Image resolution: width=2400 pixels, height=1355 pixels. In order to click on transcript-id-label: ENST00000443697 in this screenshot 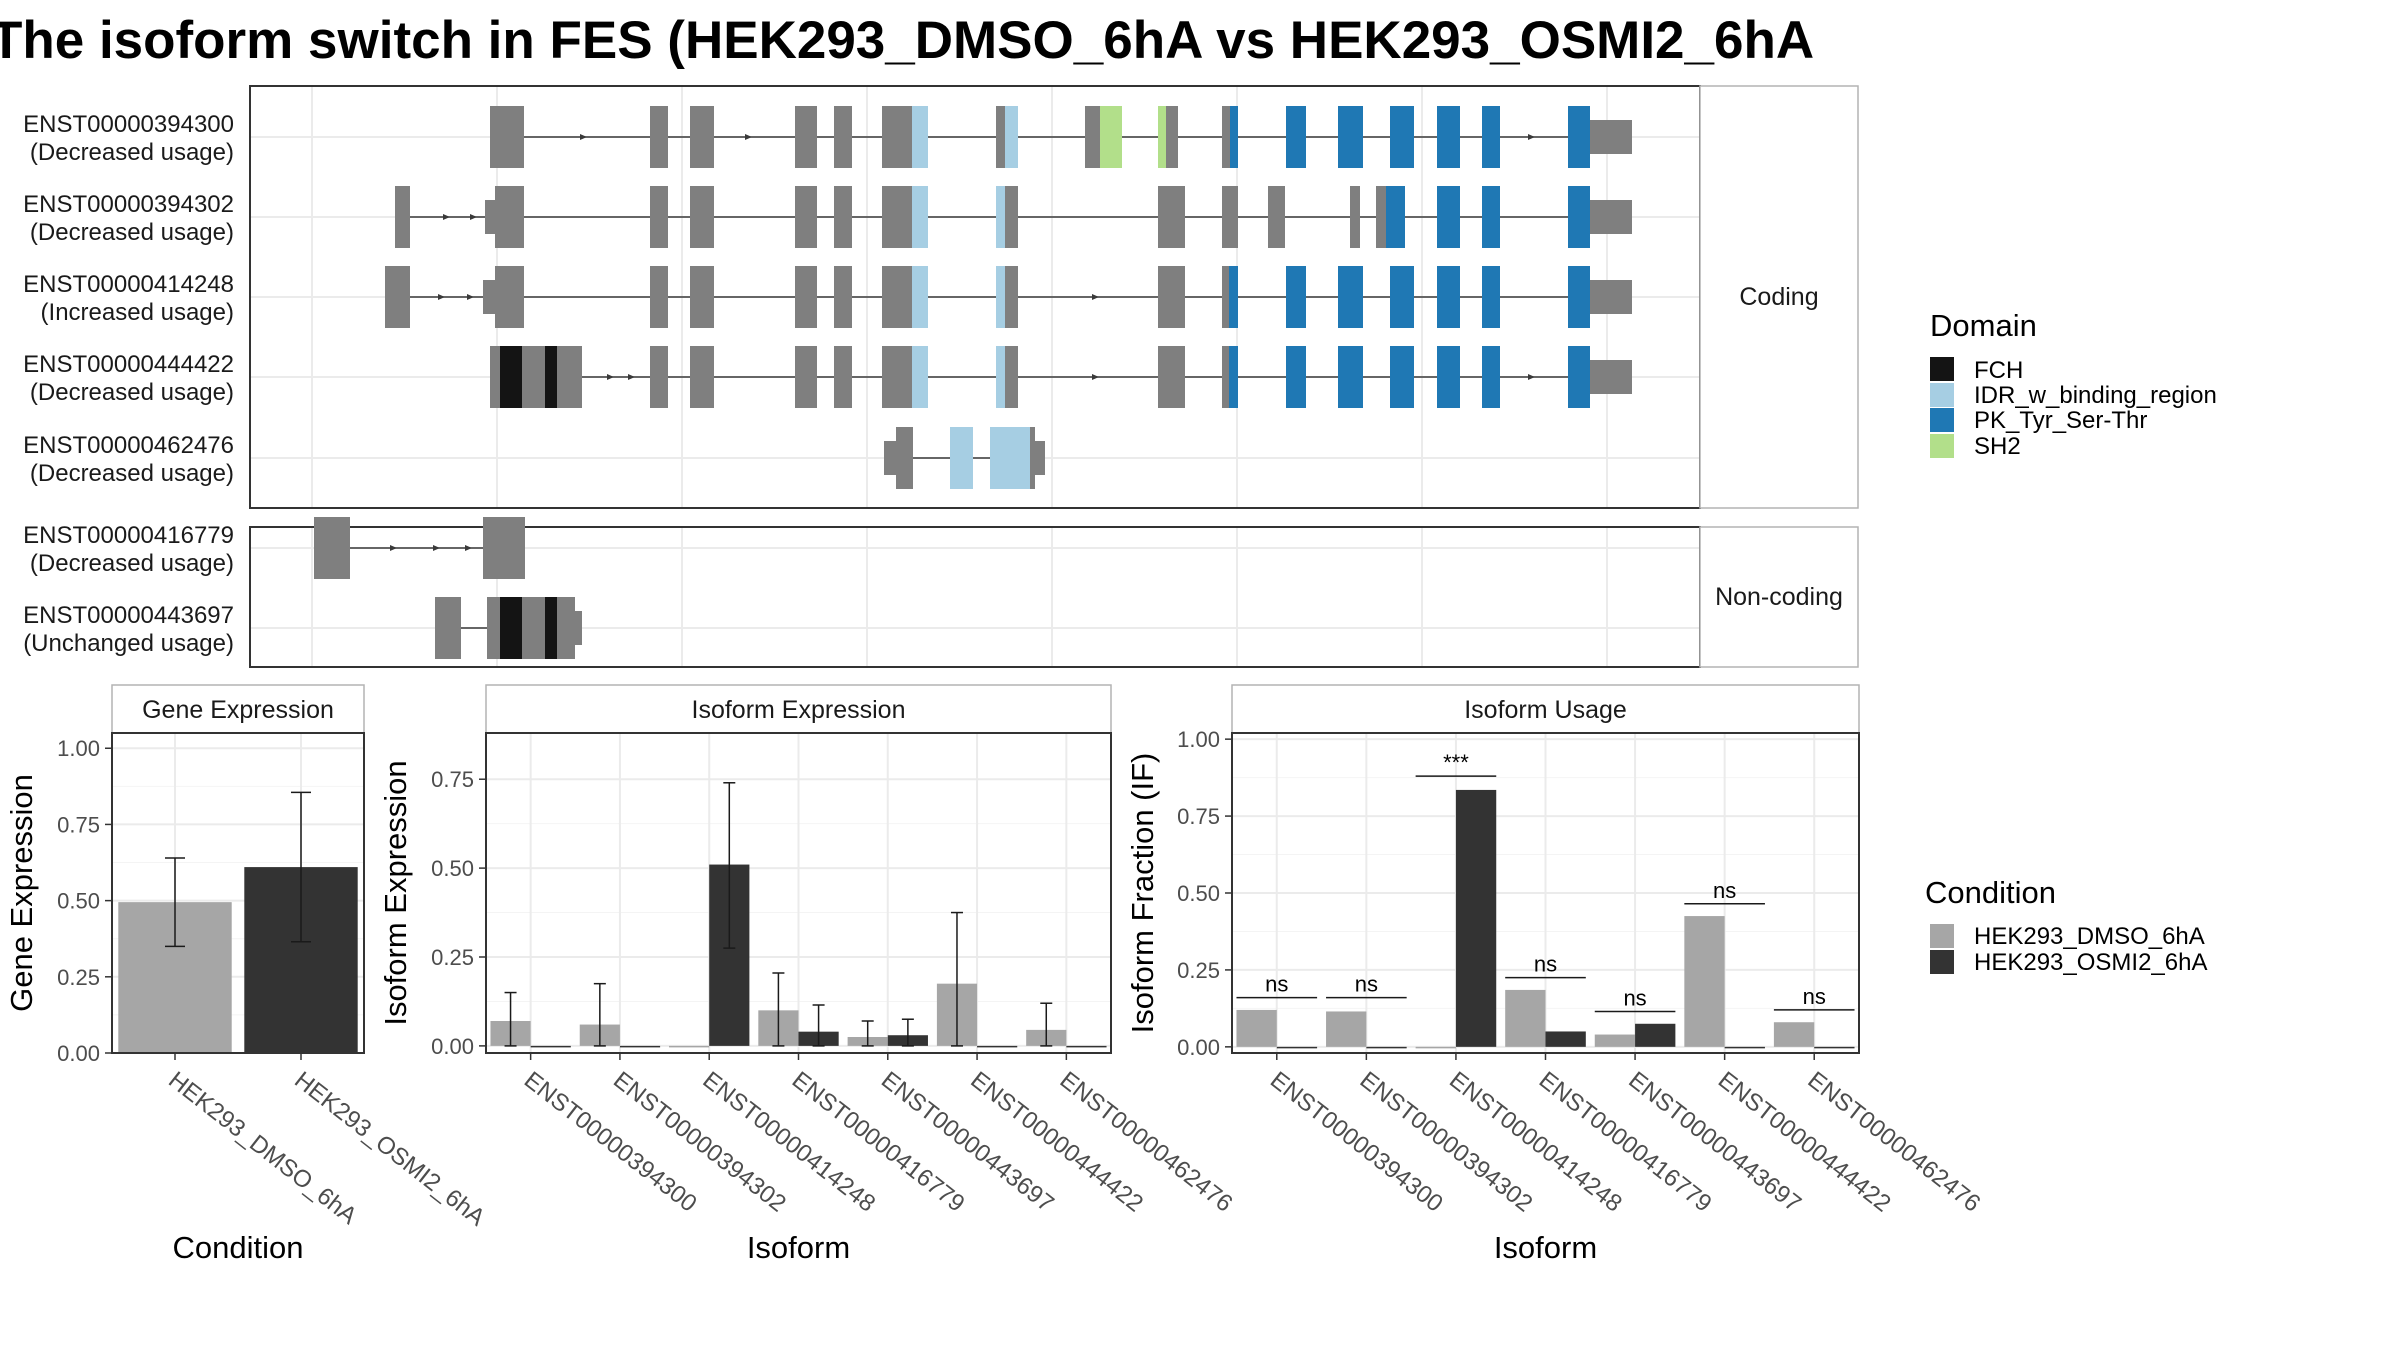, I will do `click(128, 615)`.